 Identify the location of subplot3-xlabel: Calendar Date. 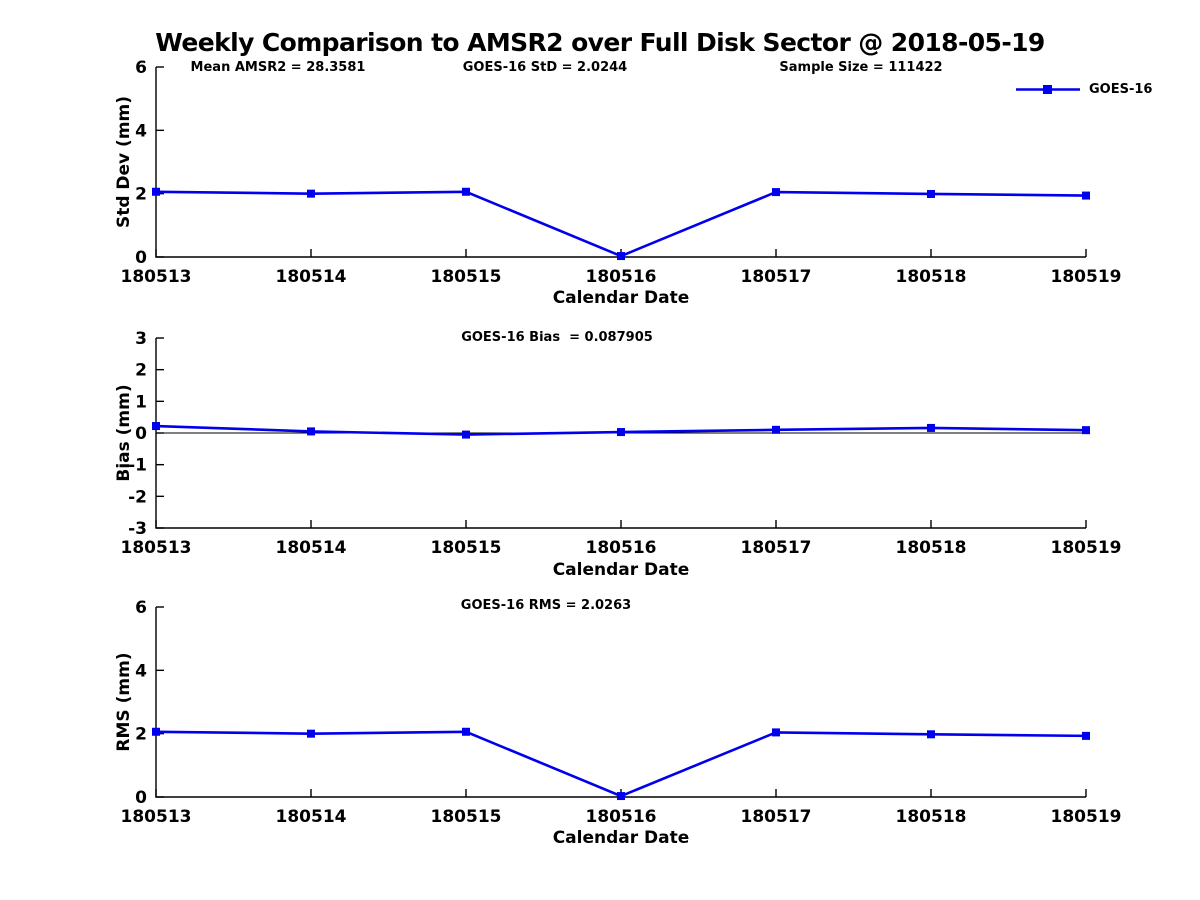
(621, 838).